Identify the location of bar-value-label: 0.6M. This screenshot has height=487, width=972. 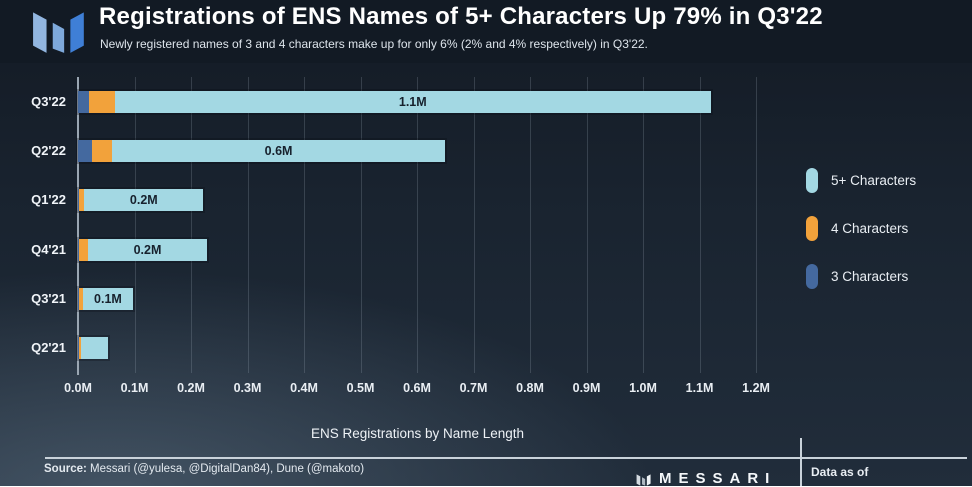
(278, 151).